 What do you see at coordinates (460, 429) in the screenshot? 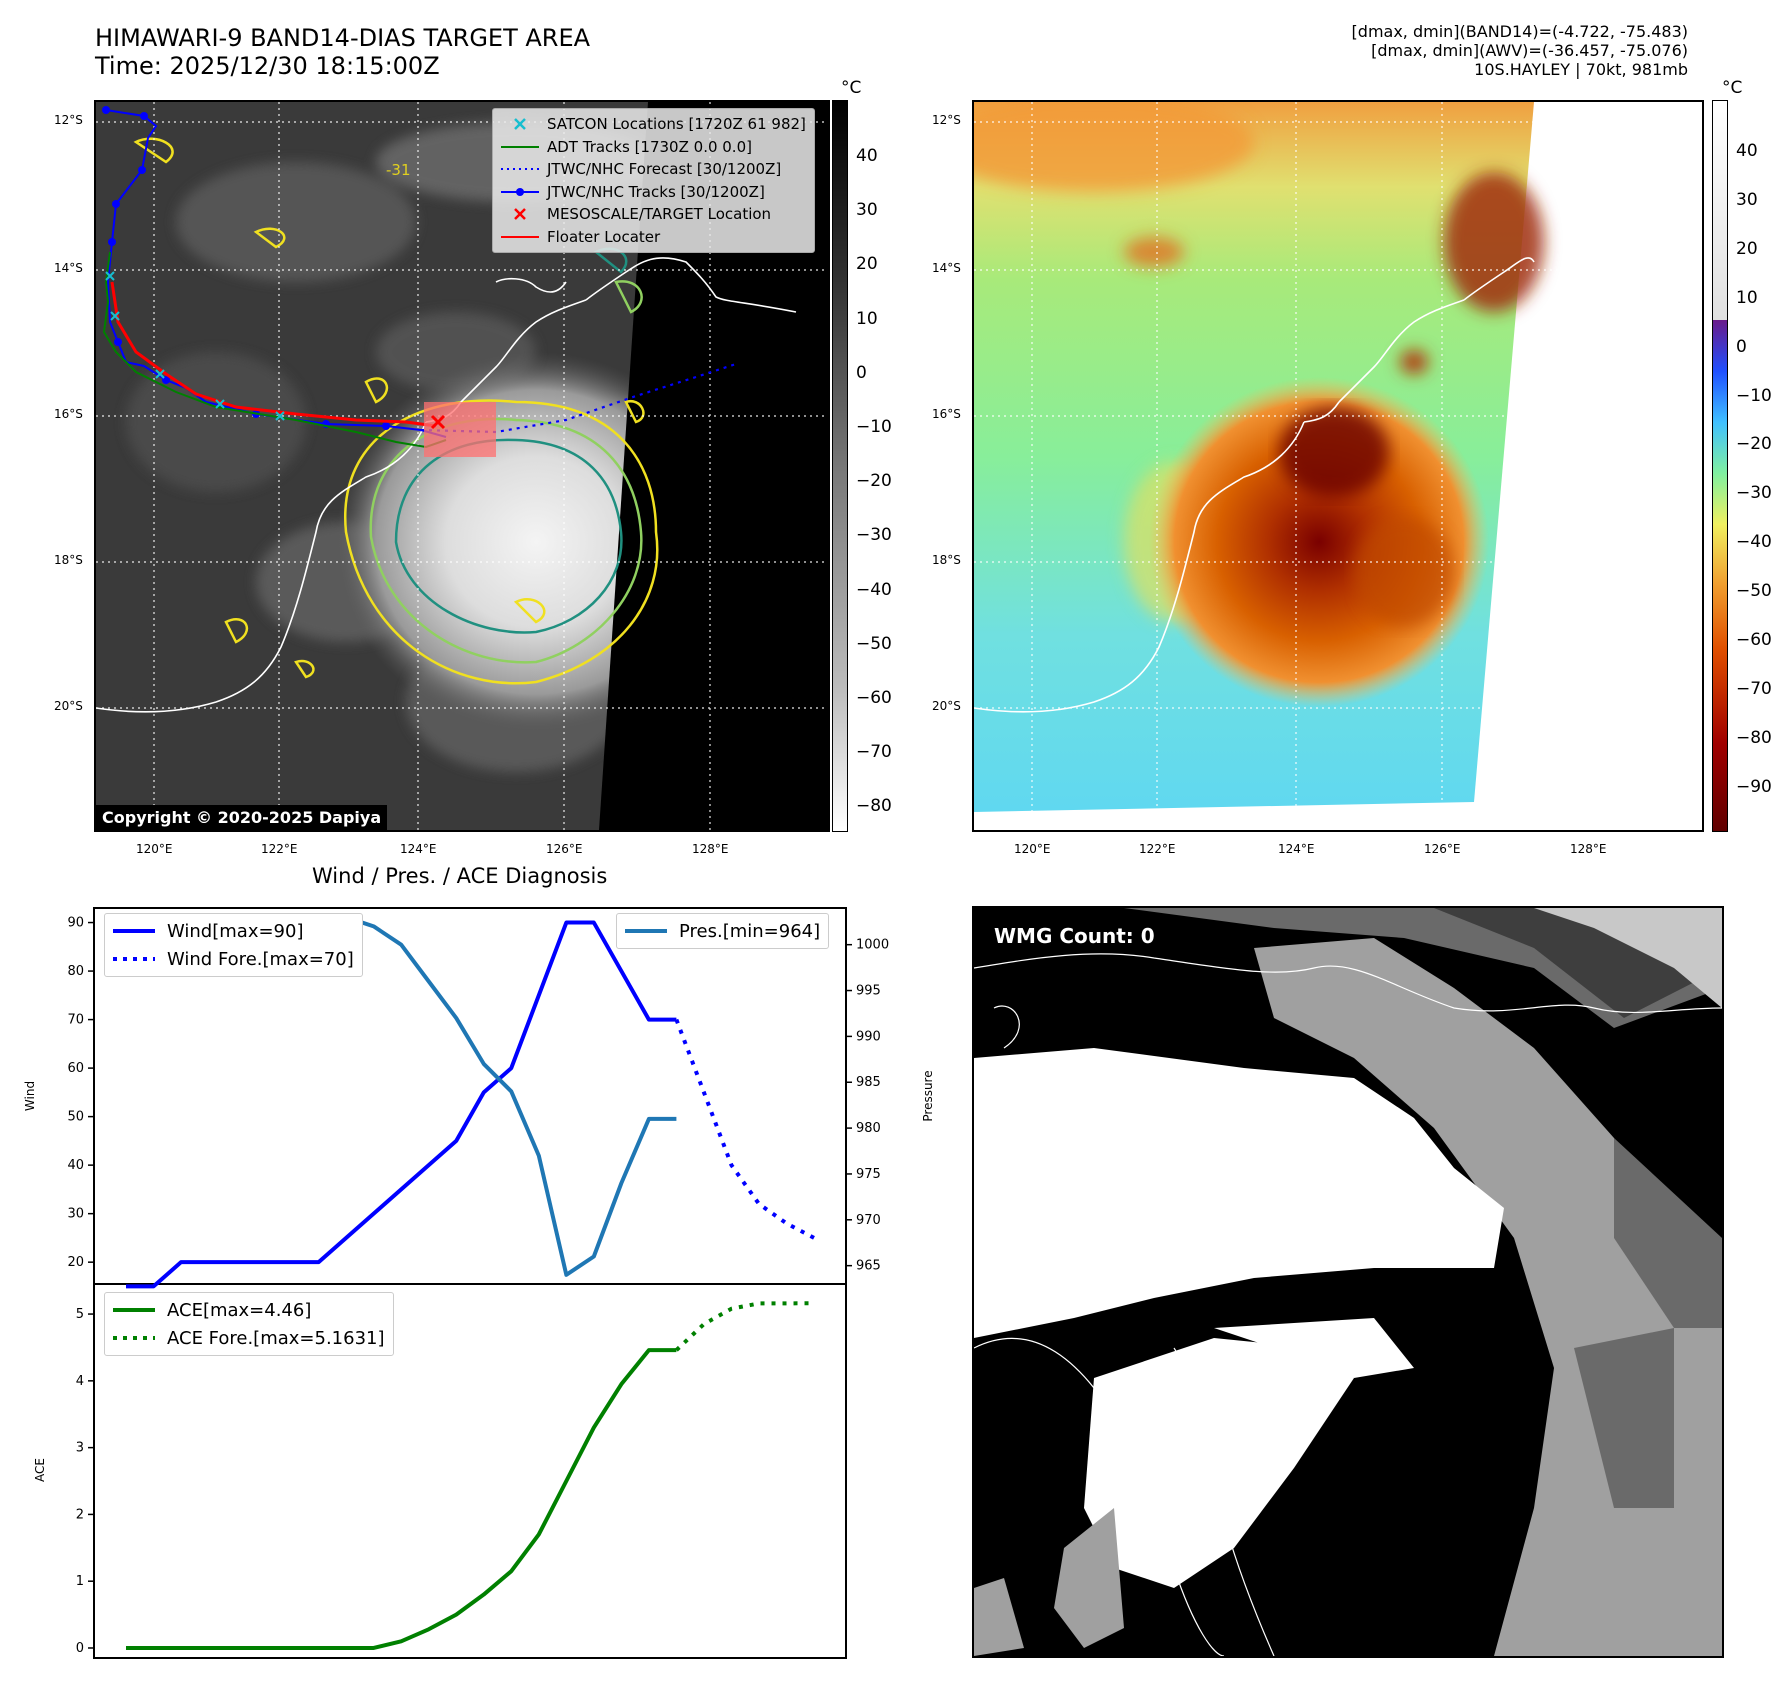
I see `target-area-box` at bounding box center [460, 429].